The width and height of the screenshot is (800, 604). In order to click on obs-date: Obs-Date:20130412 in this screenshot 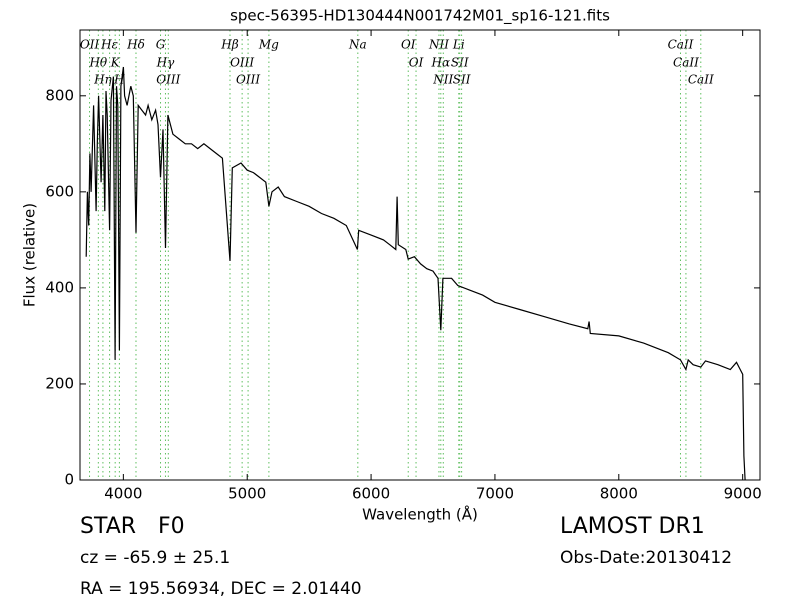, I will do `click(646, 558)`.